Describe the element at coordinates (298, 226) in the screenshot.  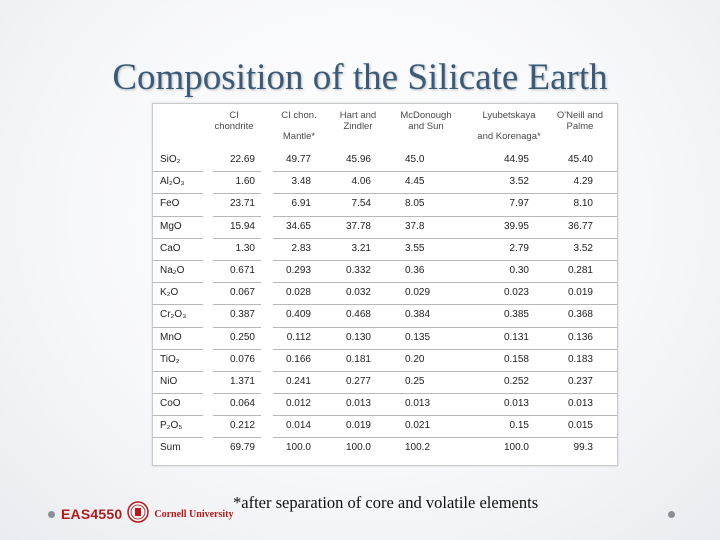
I see `table-cell: 34.65` at that location.